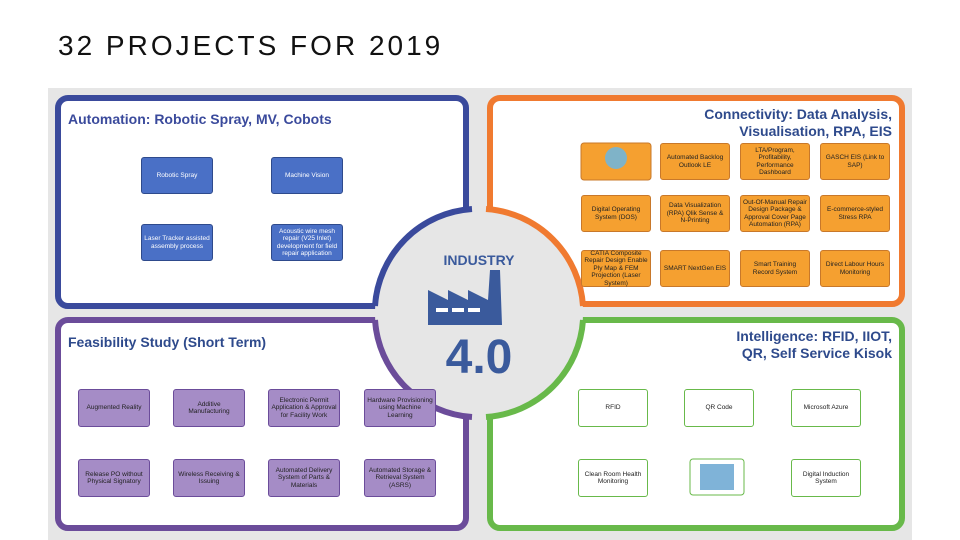 This screenshot has width=960, height=540. I want to click on project-box: Release PO without Physical Signatory, so click(114, 478).